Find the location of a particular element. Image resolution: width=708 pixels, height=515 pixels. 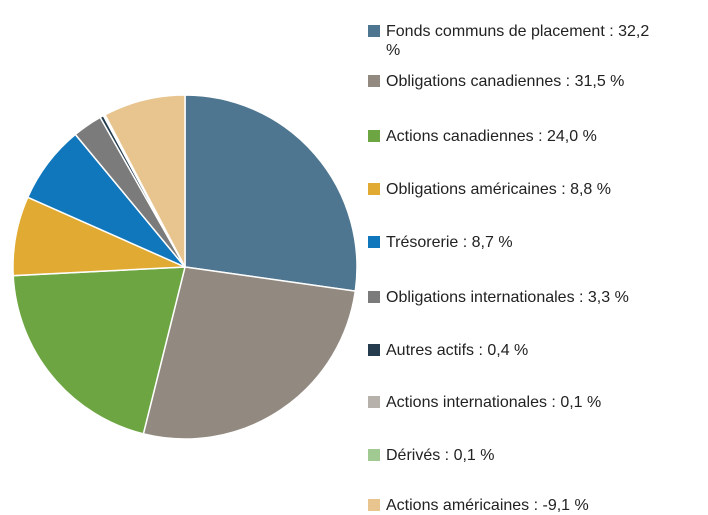

legend-item: Obligations américaines : 8,8 % is located at coordinates (513, 189).